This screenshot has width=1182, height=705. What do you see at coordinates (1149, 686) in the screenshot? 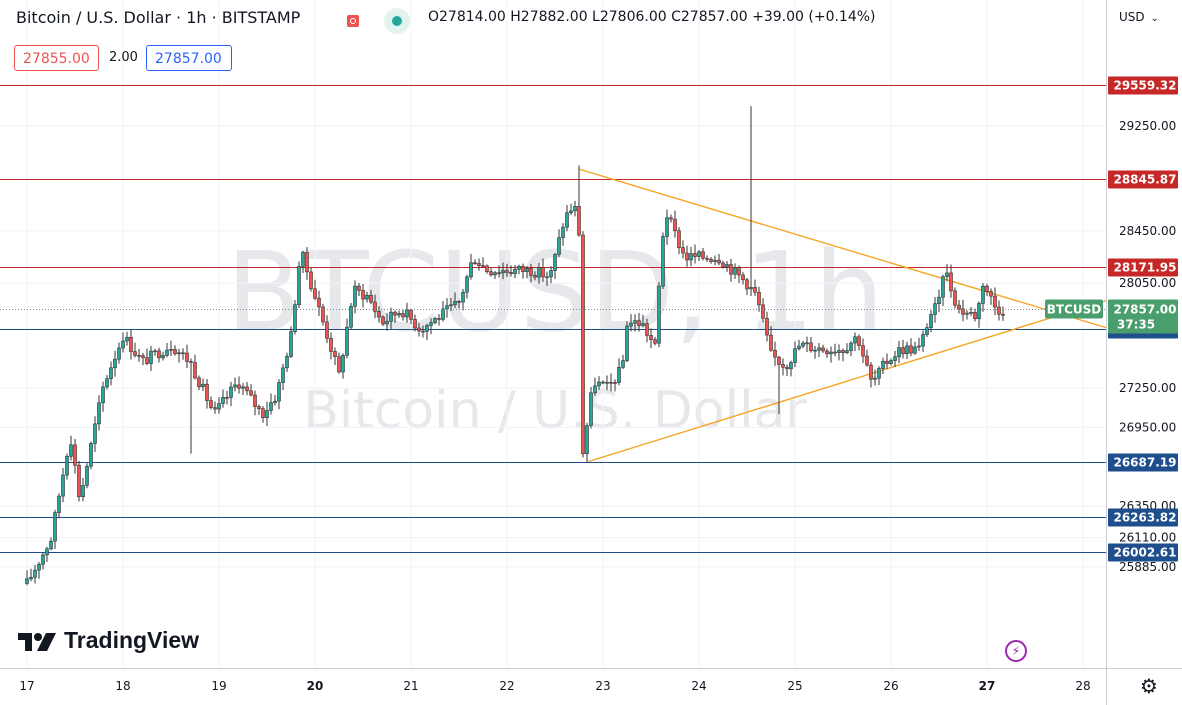
I see `gear-icon: ⚙` at bounding box center [1149, 686].